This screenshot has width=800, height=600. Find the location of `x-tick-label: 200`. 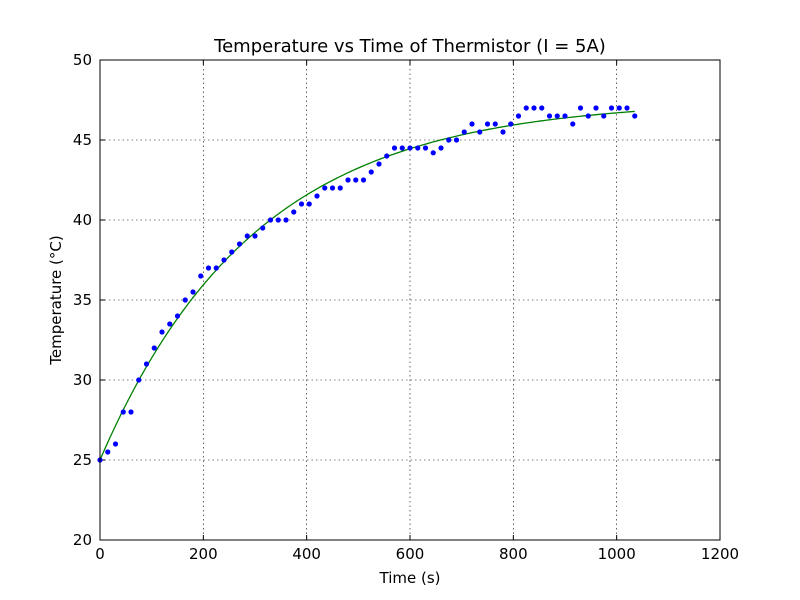

x-tick-label: 200 is located at coordinates (203, 554).